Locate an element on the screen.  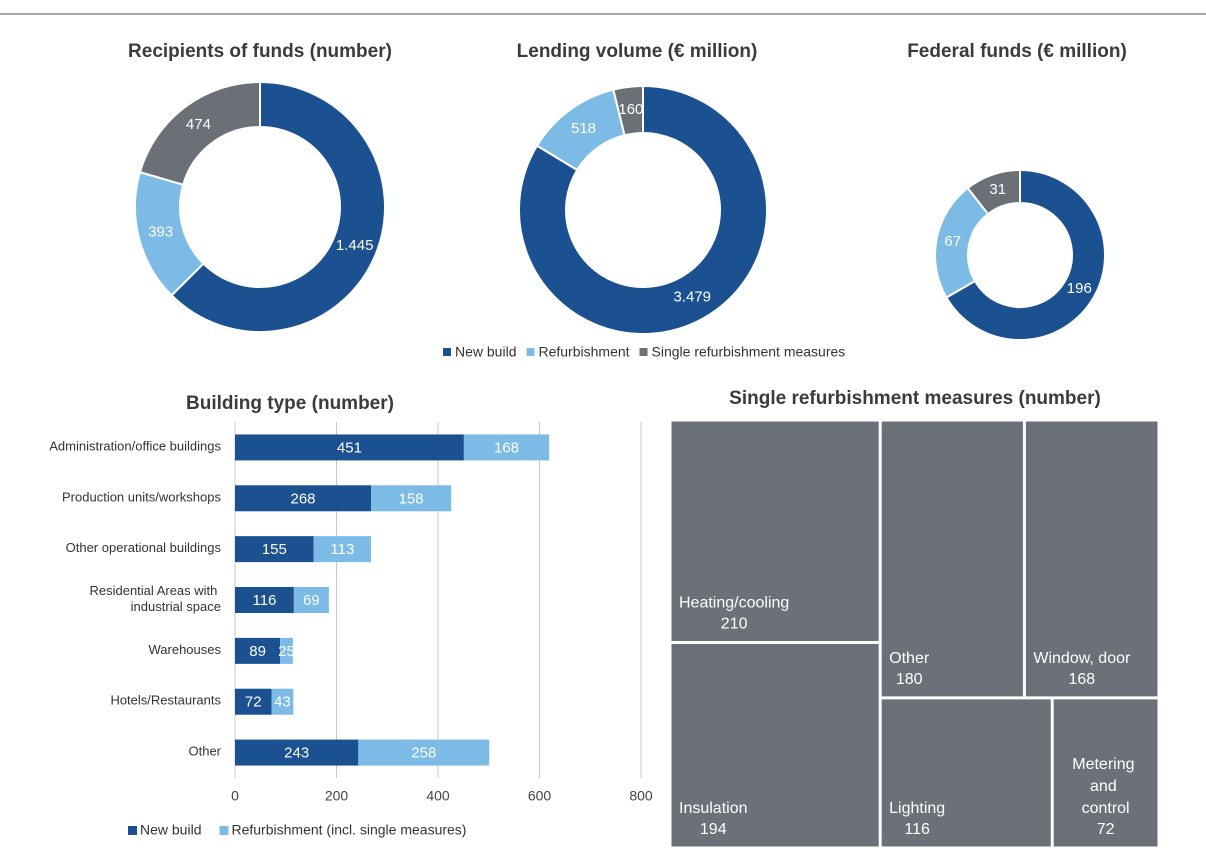
slice-label: 393 is located at coordinates (160, 231).